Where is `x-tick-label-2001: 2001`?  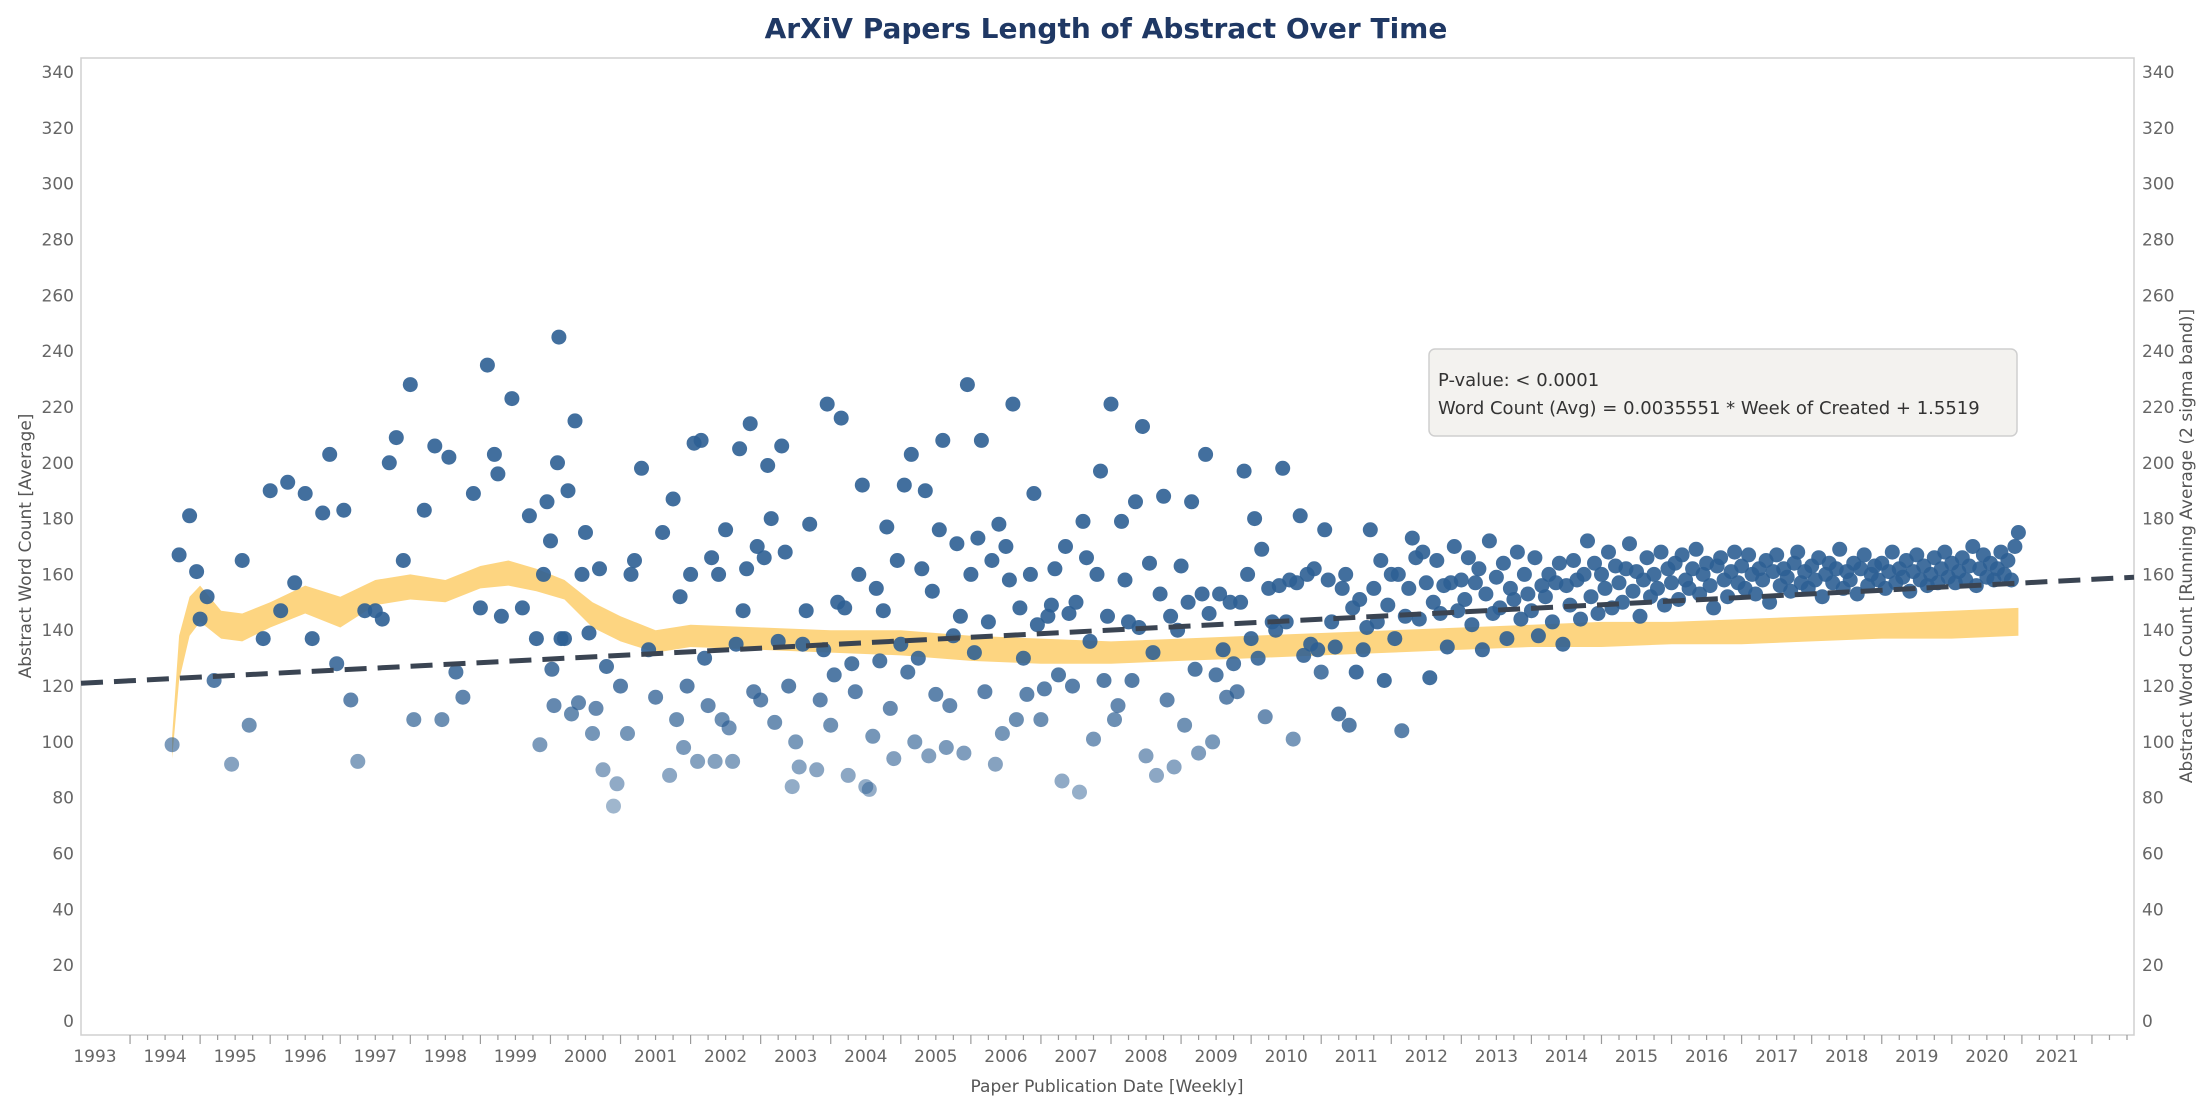
x-tick-label-2001: 2001 is located at coordinates (655, 1057).